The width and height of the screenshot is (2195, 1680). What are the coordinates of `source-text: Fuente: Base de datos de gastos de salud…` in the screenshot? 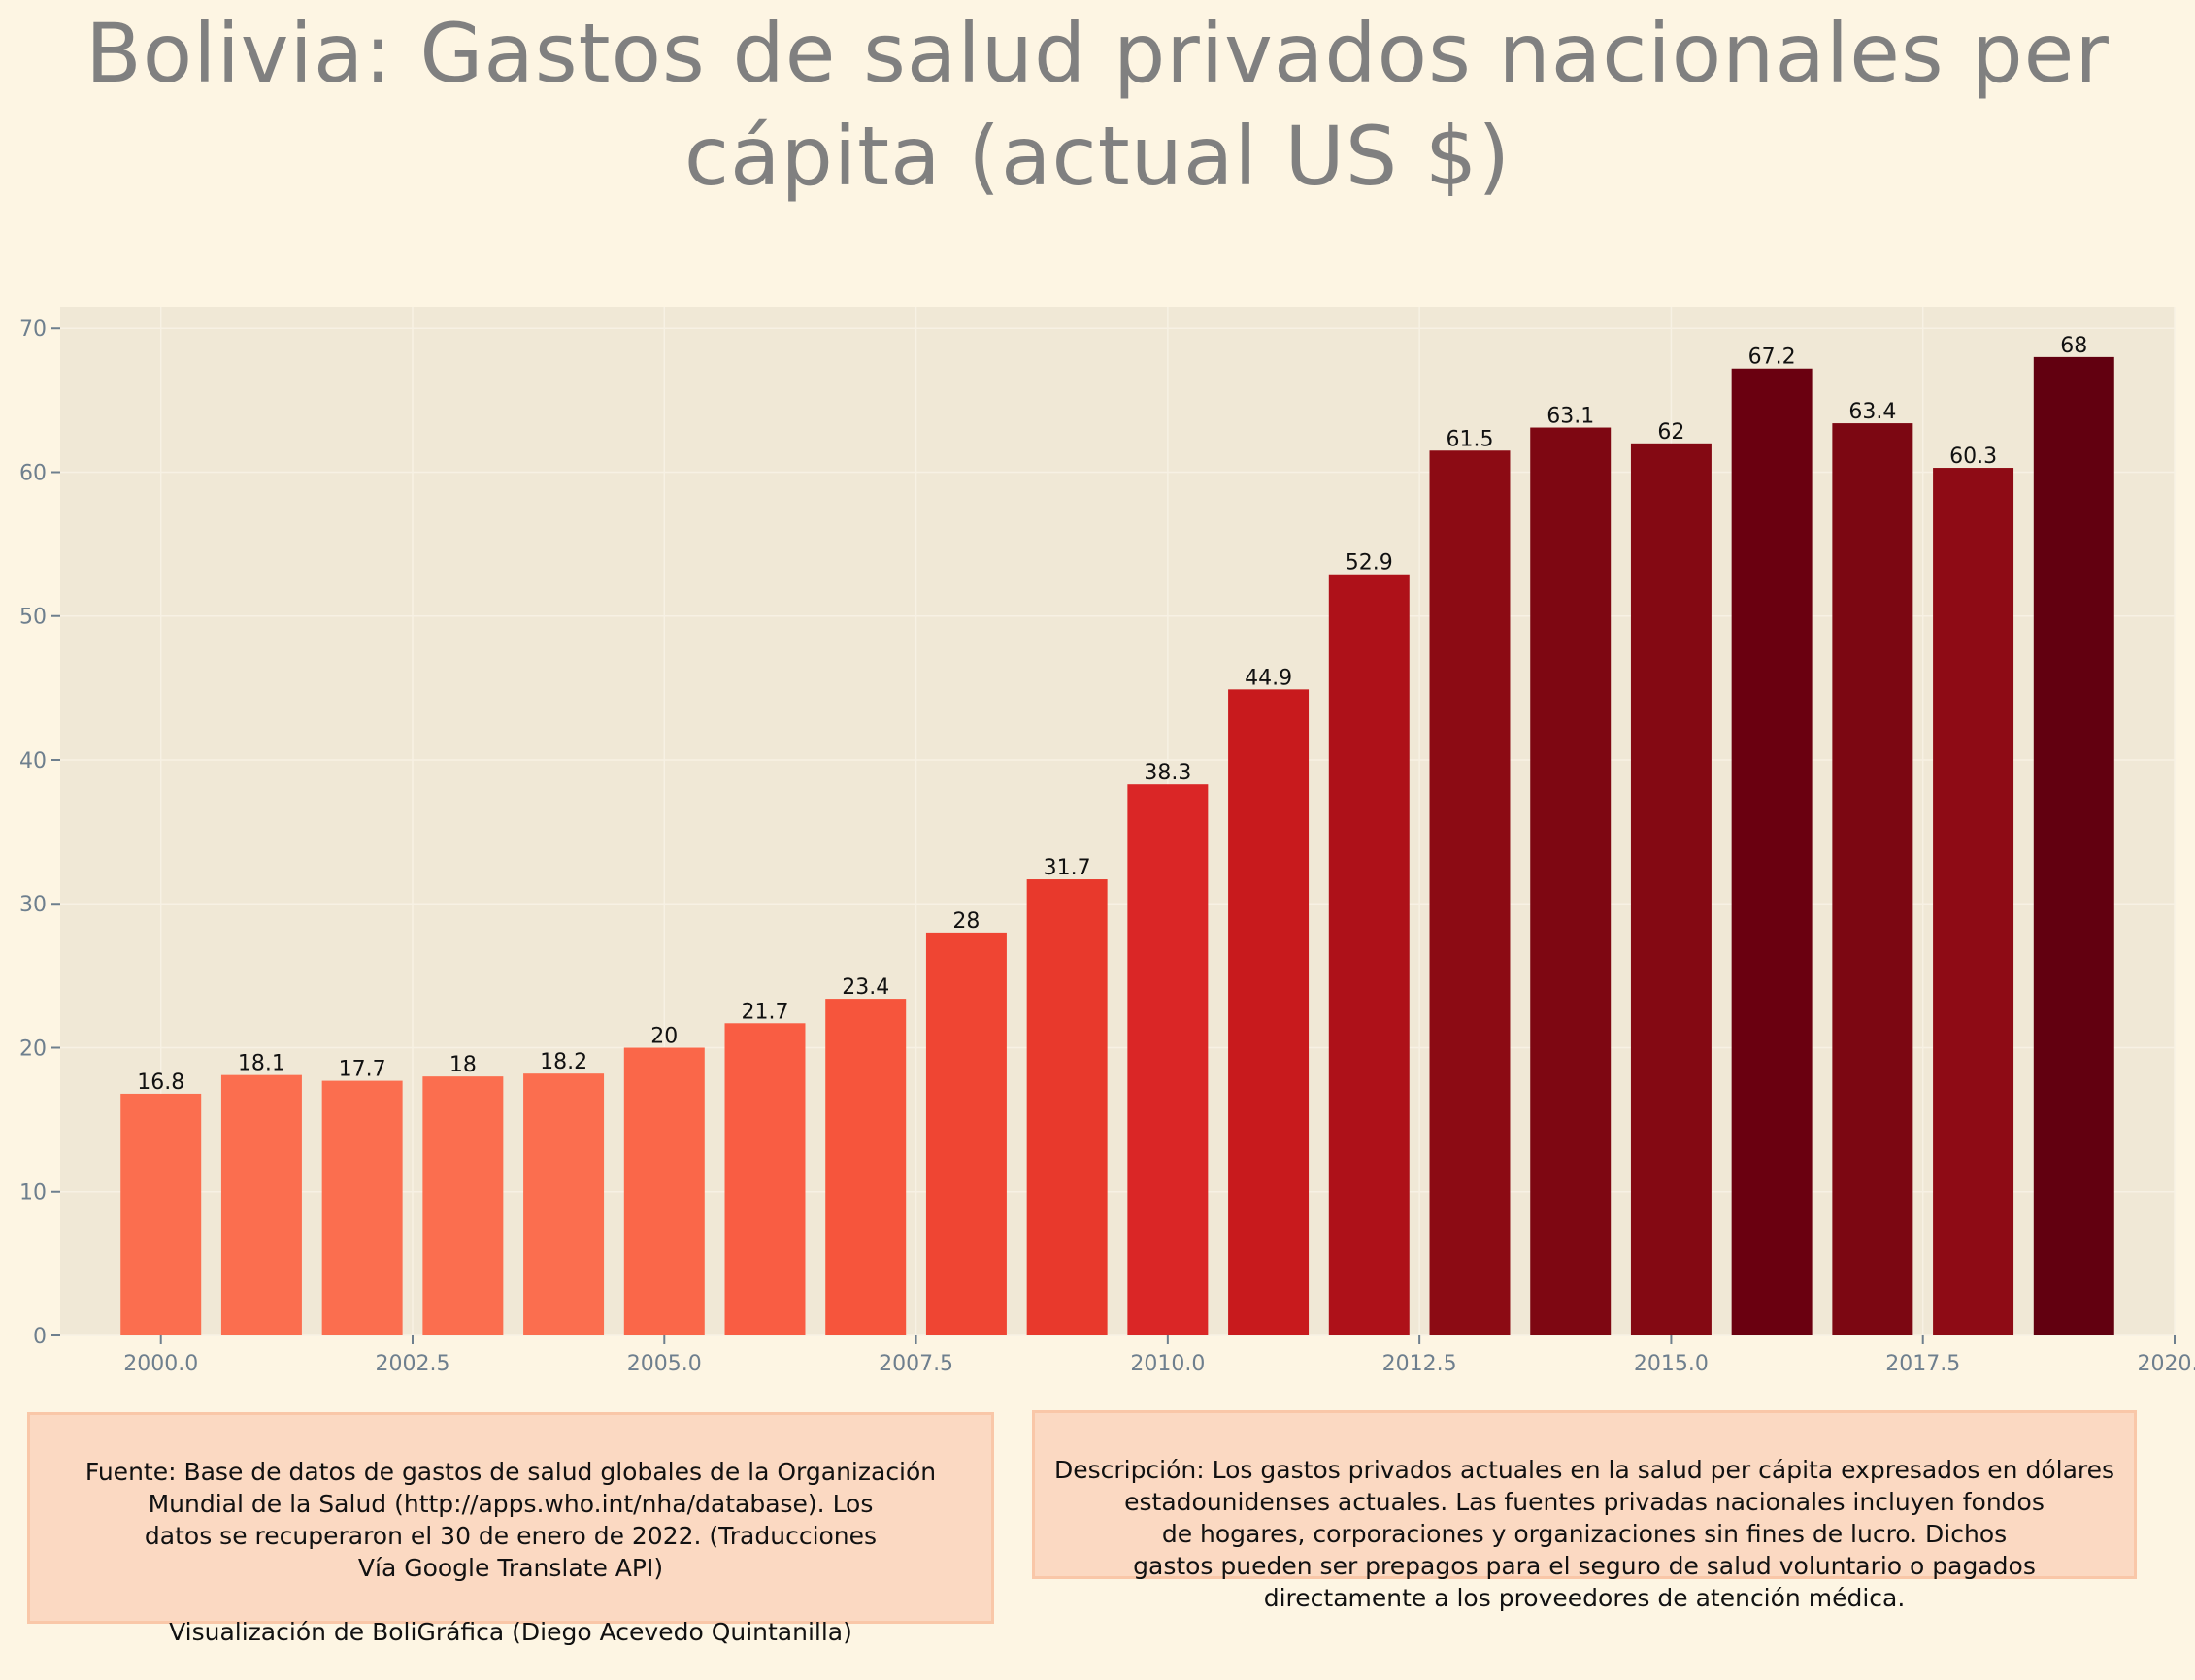 It's located at (510, 1520).